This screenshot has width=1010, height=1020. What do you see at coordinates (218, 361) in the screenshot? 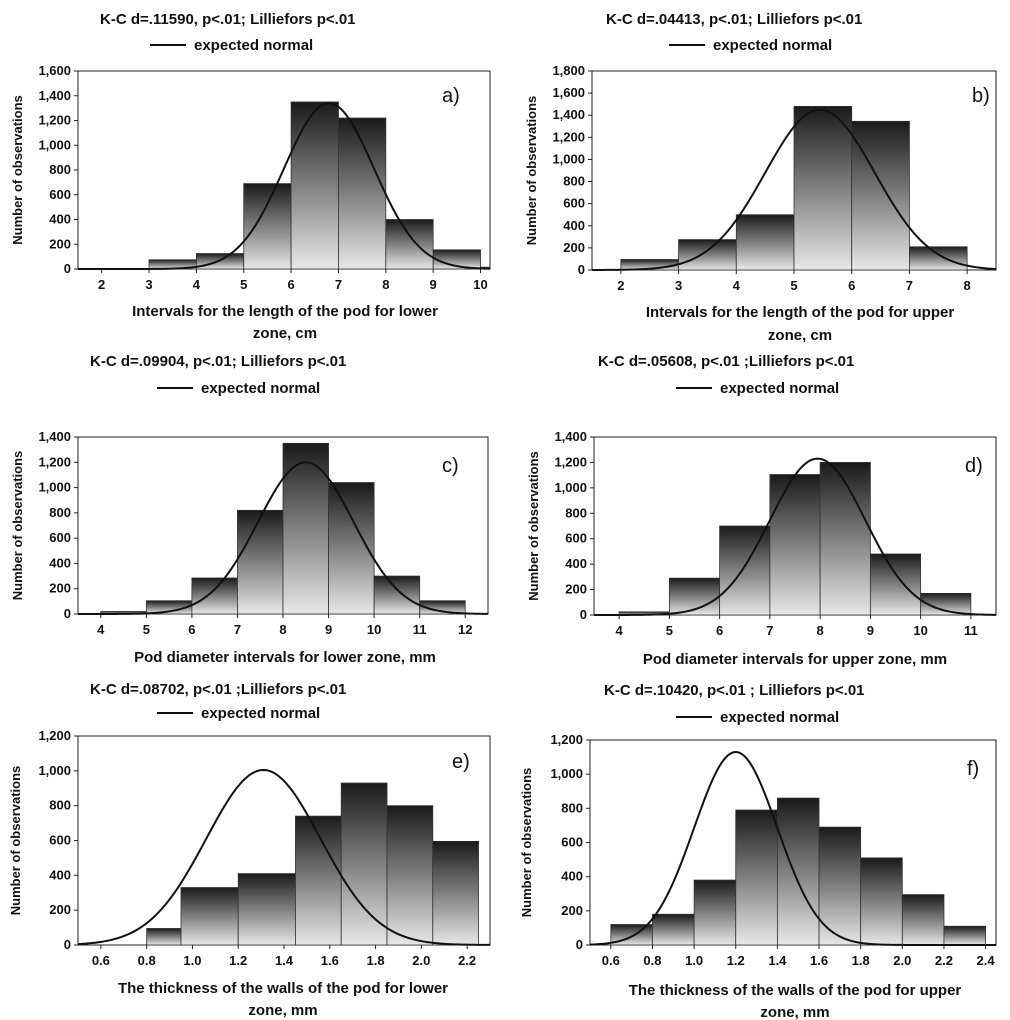
I see `stats-title: K-C d=.09904, p<.01; Lilliefors p<.01` at bounding box center [218, 361].